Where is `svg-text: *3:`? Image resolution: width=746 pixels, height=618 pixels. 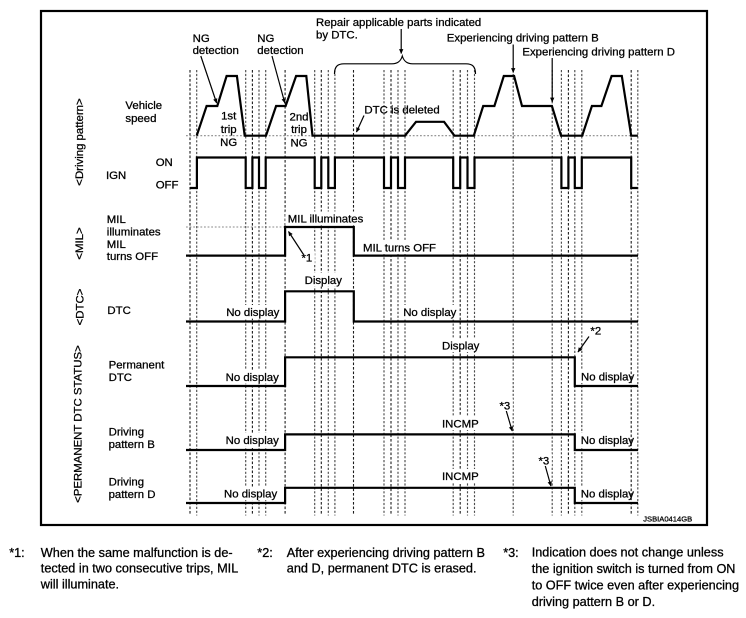
svg-text: *3: is located at coordinates (511, 553).